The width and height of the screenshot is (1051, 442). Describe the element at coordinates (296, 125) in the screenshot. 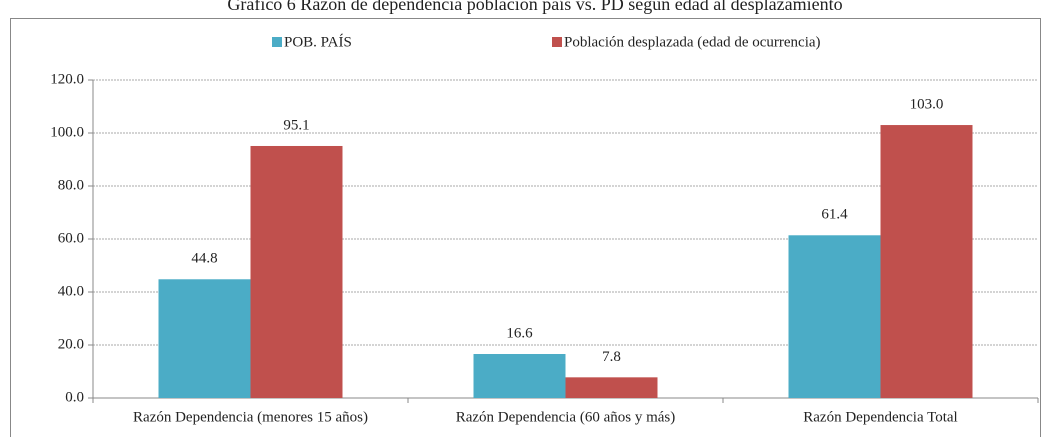

I see `data-label: 95.1` at that location.